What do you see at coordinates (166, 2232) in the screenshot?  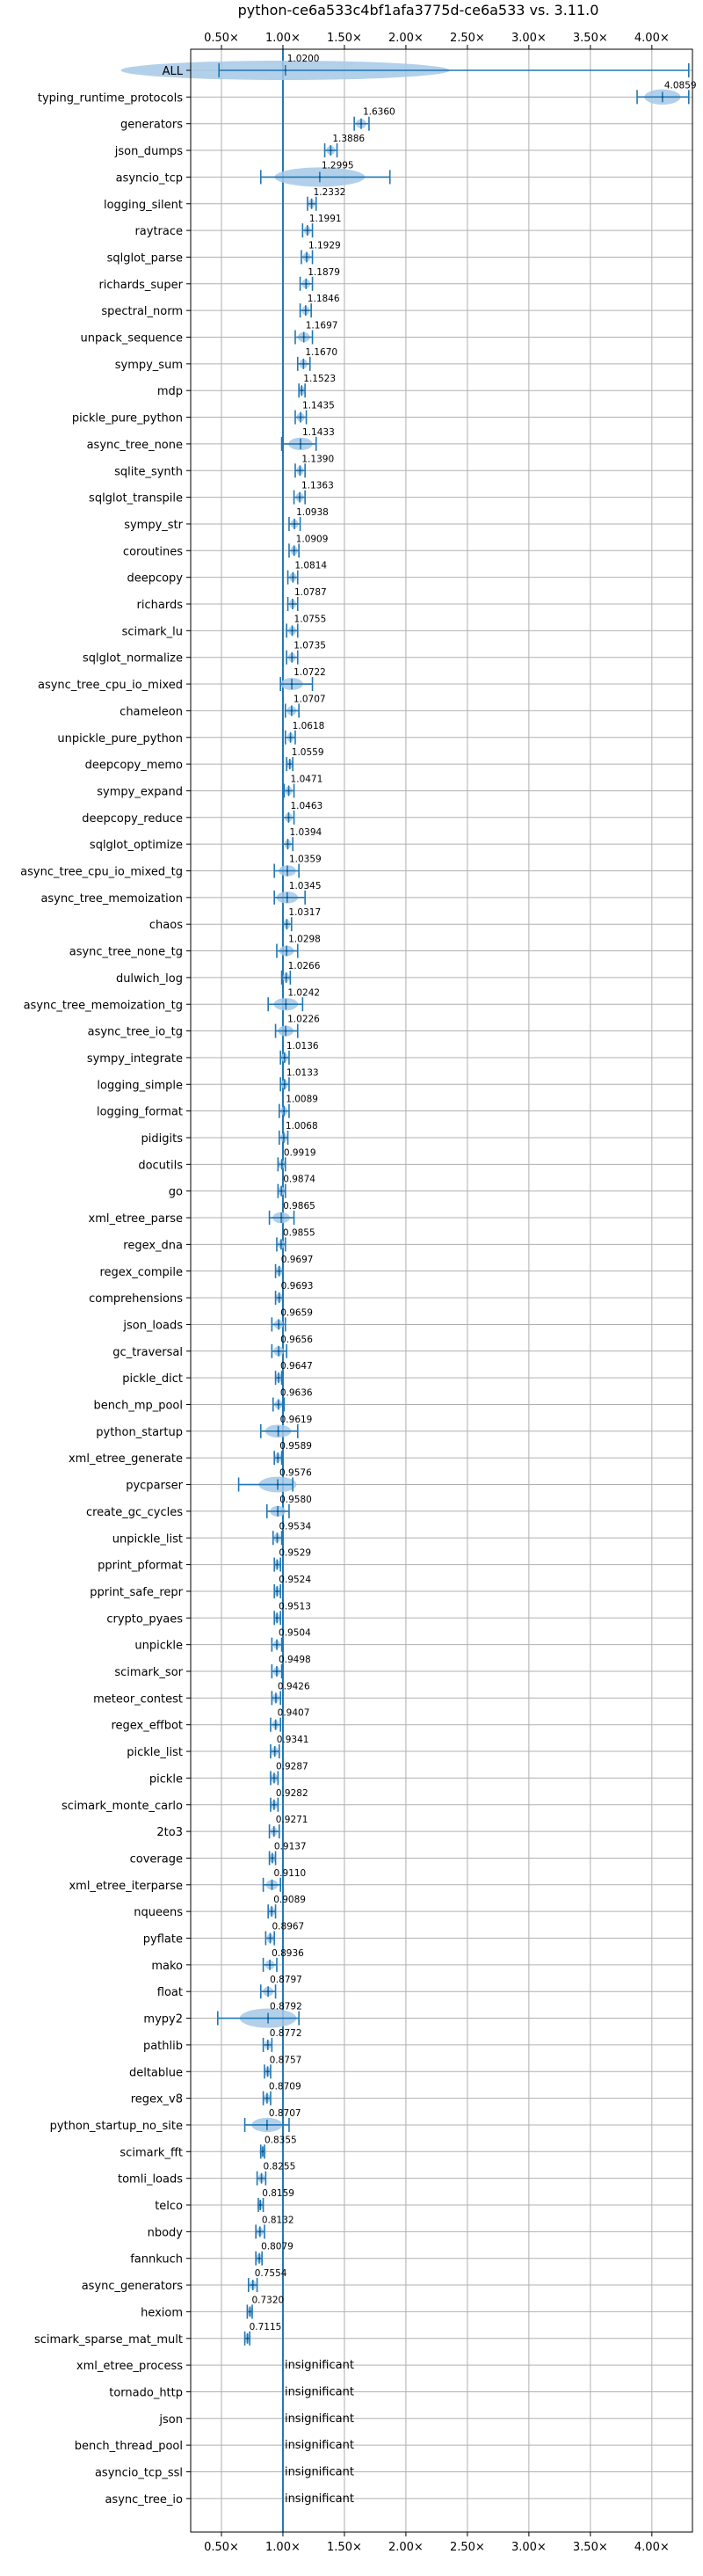 I see `benchmark-name-label: nbody` at bounding box center [166, 2232].